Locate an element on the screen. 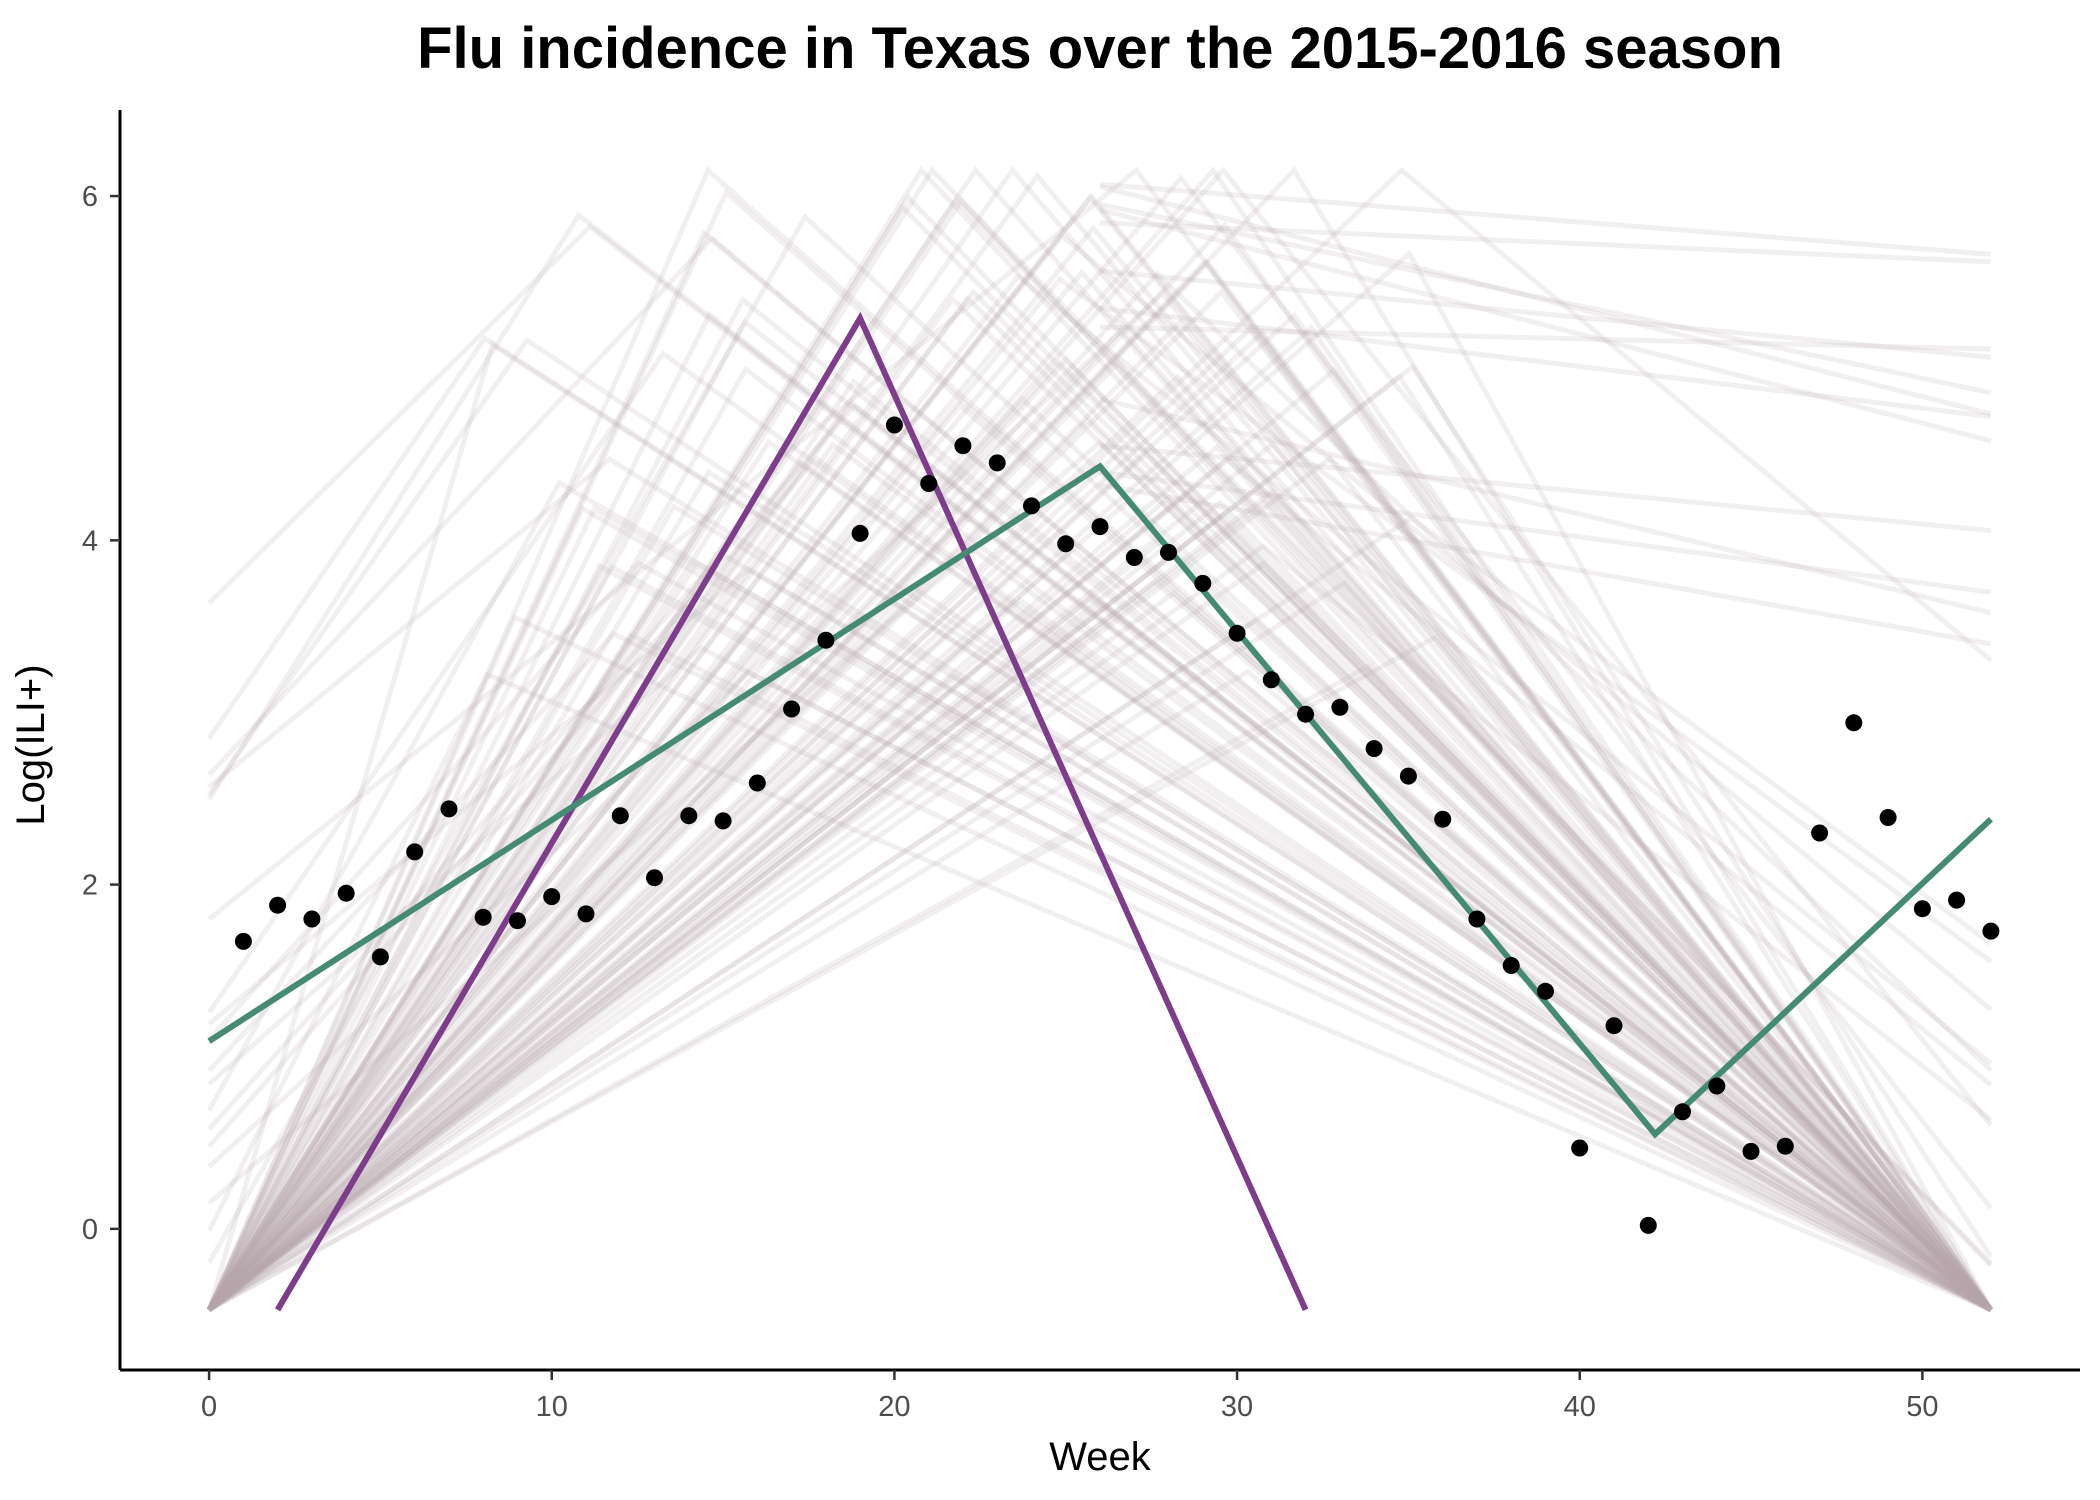 This screenshot has width=2100, height=1500. x-tick-label: 20 is located at coordinates (894, 1407).